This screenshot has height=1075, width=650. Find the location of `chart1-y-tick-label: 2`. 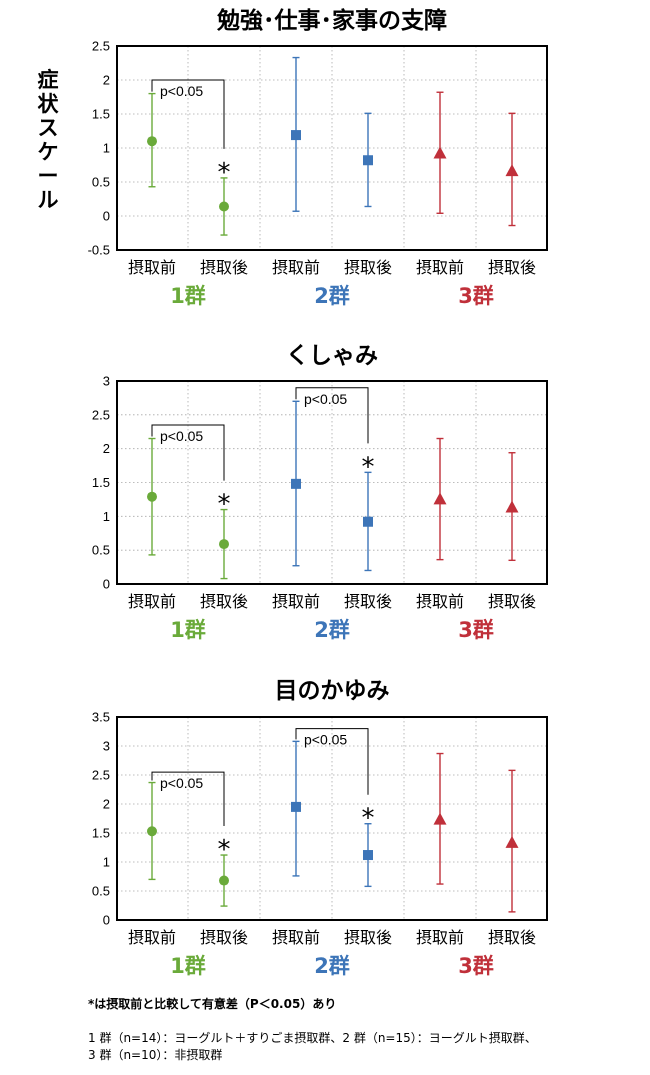

chart1-y-tick-label: 2 is located at coordinates (106, 80).